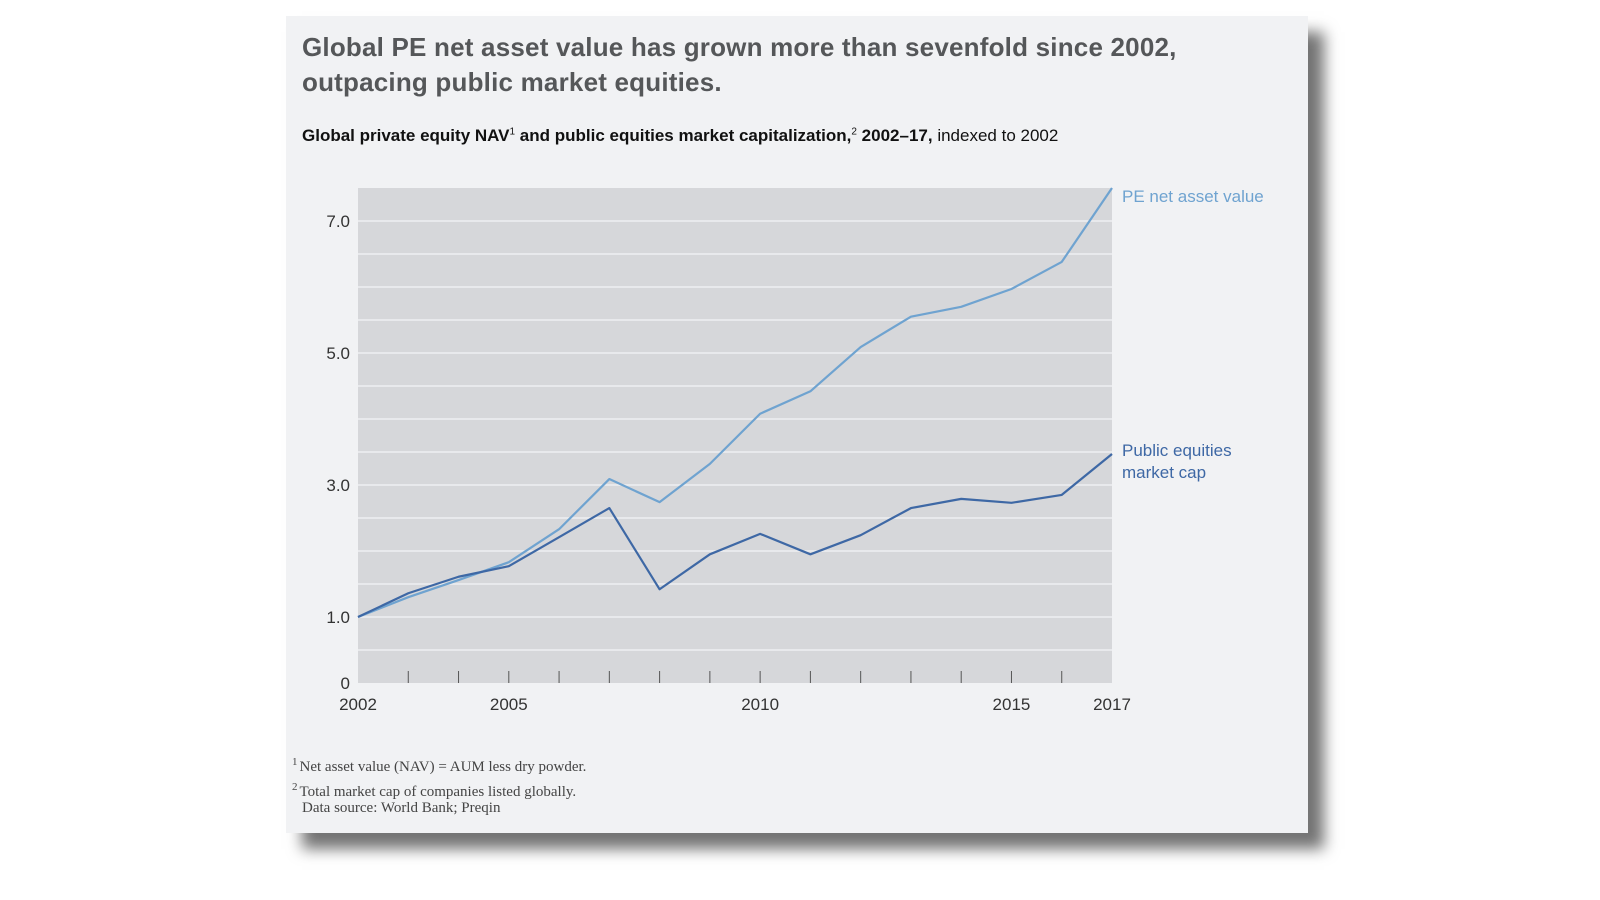 The height and width of the screenshot is (900, 1600). Describe the element at coordinates (509, 704) in the screenshot. I see `x-tick-label: 2005` at that location.